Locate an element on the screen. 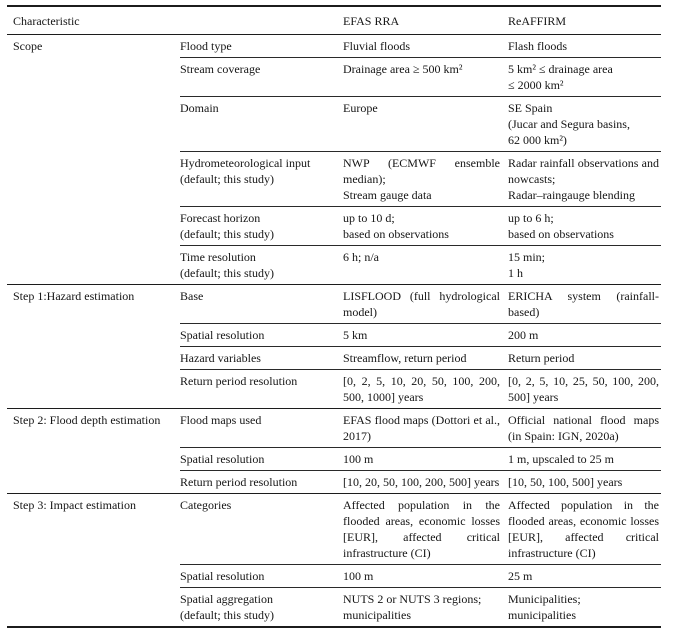  cell-reaffirm-value: Municipalities; municipalities is located at coordinates (584, 607).